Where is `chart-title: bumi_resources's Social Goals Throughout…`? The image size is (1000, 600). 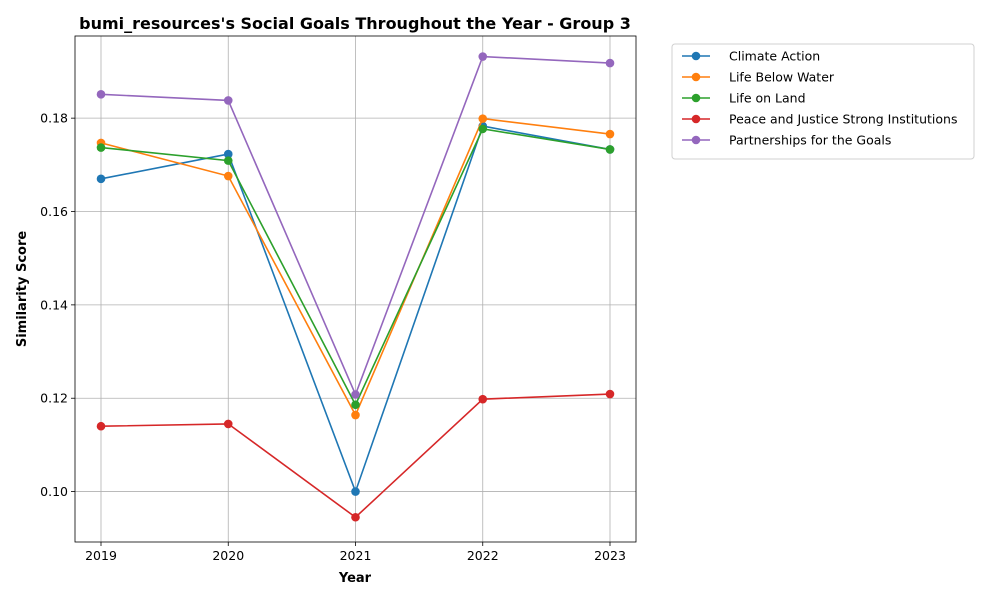 chart-title: bumi_resources's Social Goals Throughout… is located at coordinates (355, 23).